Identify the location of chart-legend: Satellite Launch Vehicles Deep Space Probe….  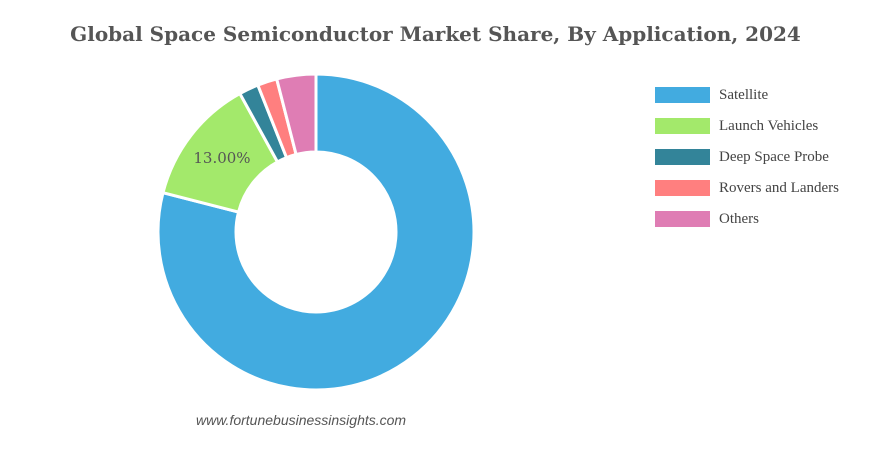
(747, 162).